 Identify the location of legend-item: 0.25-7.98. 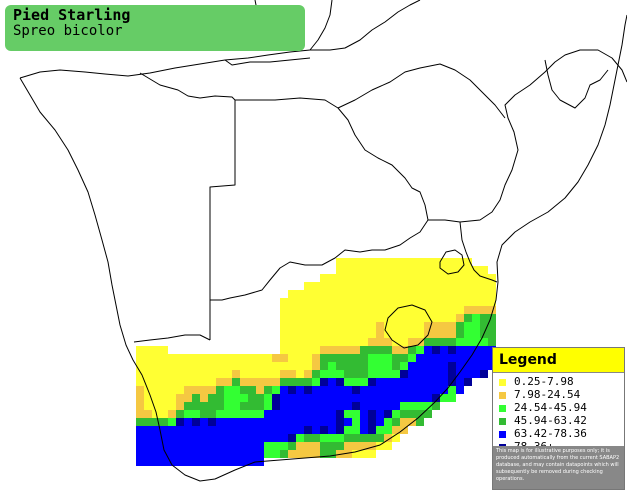
(561, 382).